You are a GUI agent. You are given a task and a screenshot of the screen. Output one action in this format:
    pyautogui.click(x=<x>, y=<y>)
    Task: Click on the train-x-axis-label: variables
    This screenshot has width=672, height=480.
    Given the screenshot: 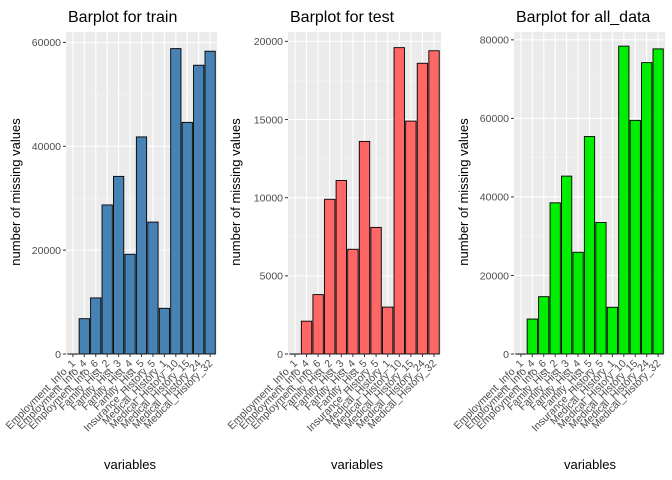 What is the action you would take?
    pyautogui.click(x=130, y=464)
    